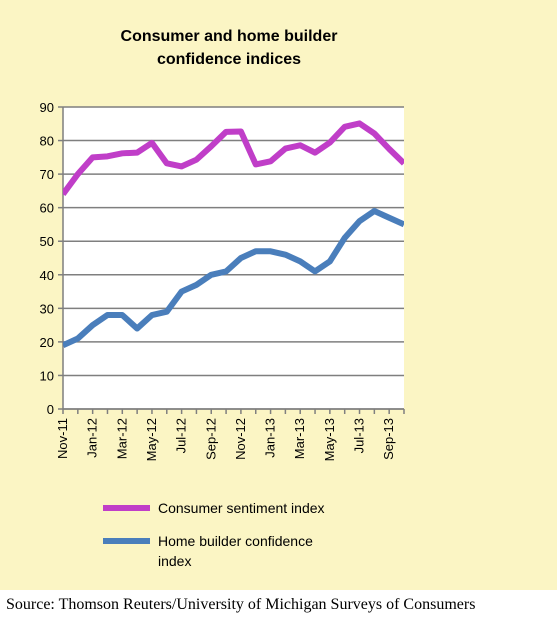 The height and width of the screenshot is (643, 557). What do you see at coordinates (47, 174) in the screenshot?
I see `y-tick-label-70: 70` at bounding box center [47, 174].